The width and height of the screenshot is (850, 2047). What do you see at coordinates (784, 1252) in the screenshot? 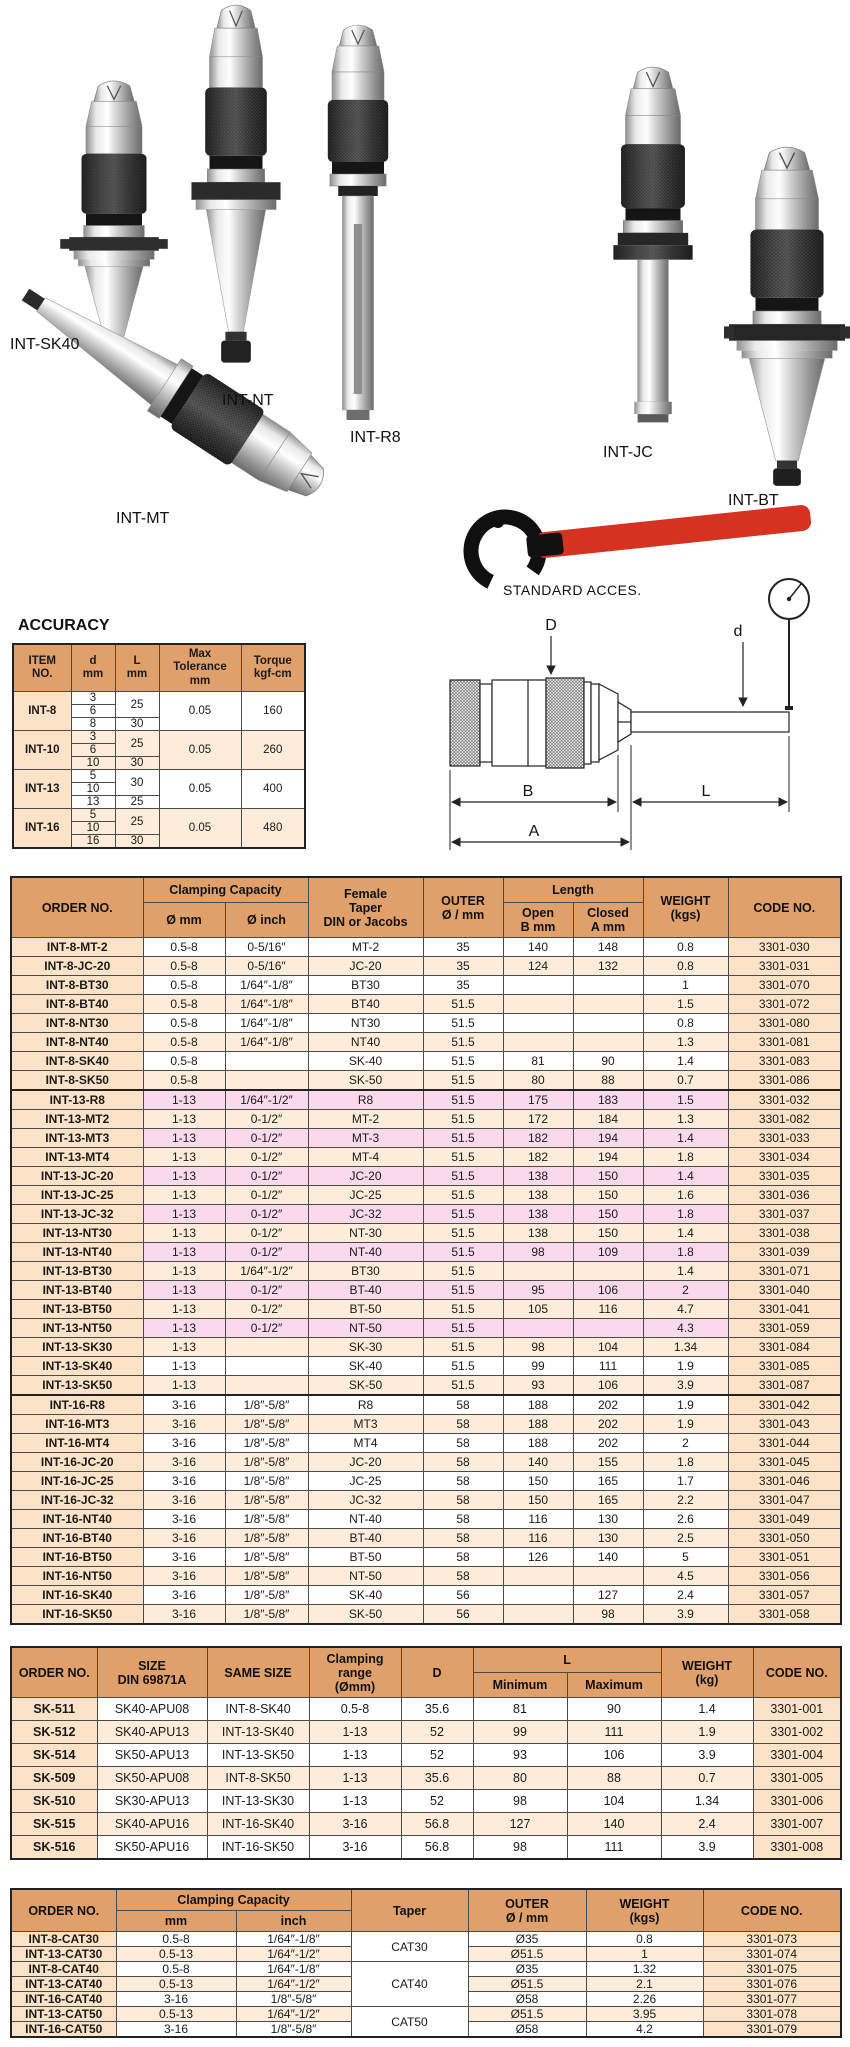
I see `cell: 3301-039` at bounding box center [784, 1252].